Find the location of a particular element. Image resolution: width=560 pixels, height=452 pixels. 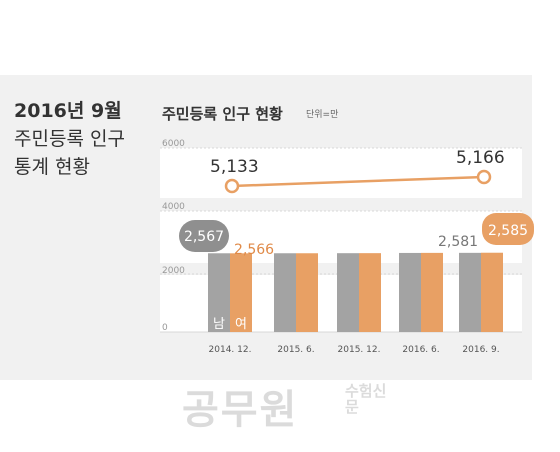

headline-line3: 통계 현황 is located at coordinates (52, 167).